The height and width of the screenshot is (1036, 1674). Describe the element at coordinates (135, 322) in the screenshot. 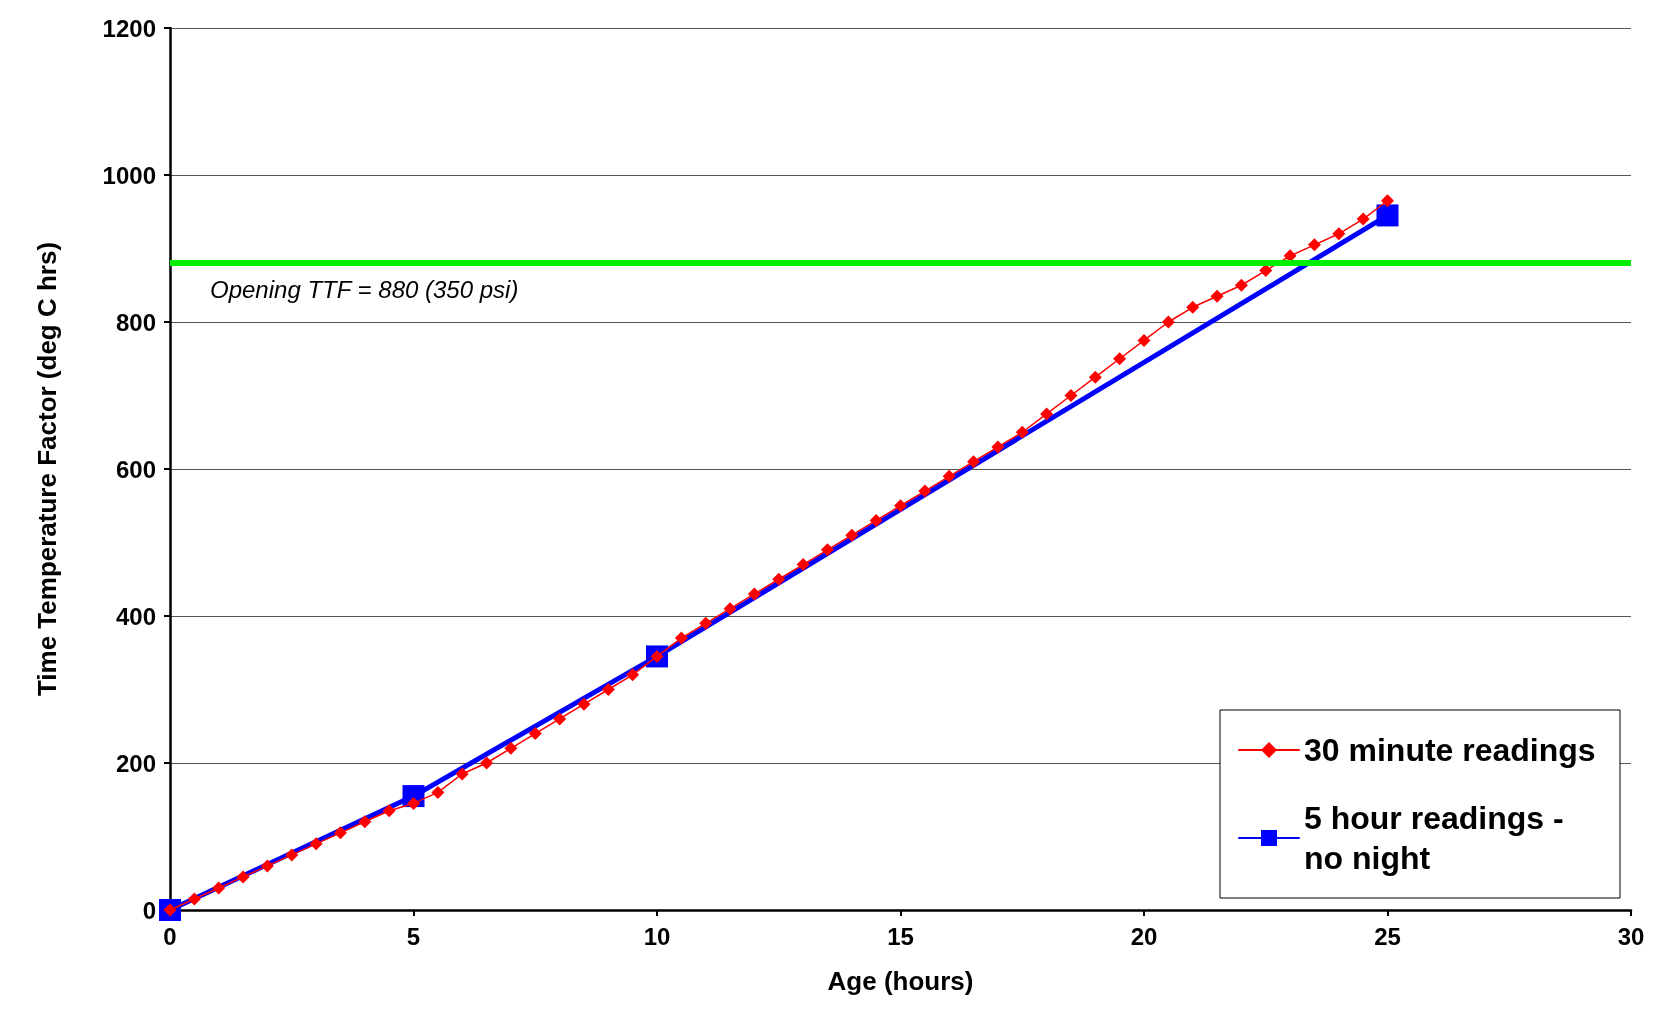

I see `y-tick-label: 800` at that location.